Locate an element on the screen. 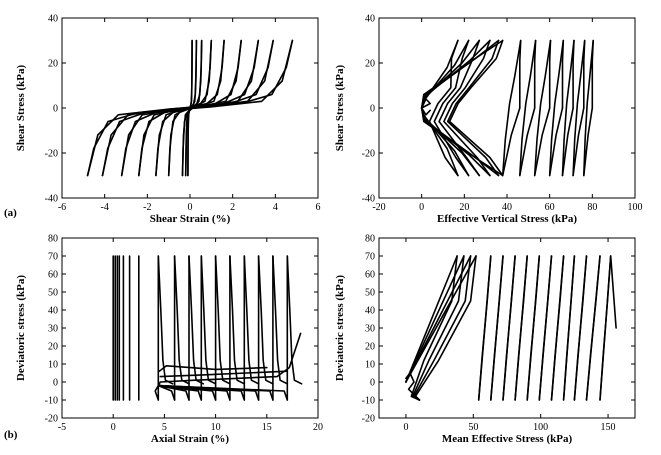 The image size is (661, 455). y-axis-label: Shear Stress (kPa) is located at coordinates (21, 107).